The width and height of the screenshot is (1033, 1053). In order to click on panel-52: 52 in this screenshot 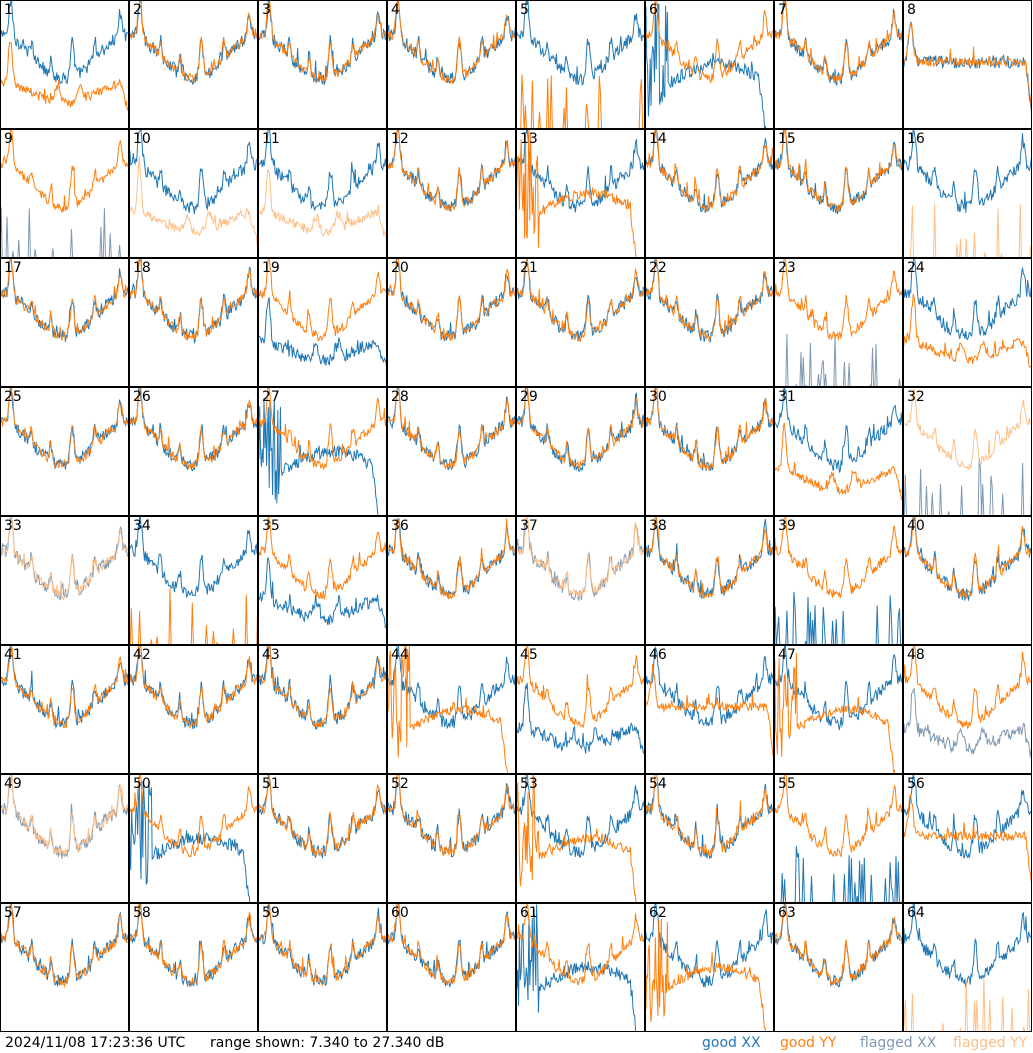, I will do `click(451, 838)`.